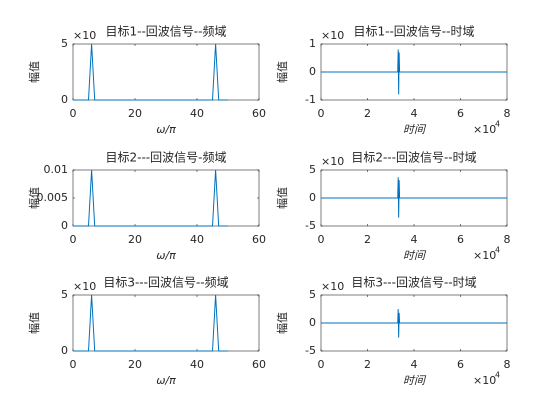  Describe the element at coordinates (166, 32) in the screenshot. I see `subplot-title: 目标1--回波信号--频域` at that location.